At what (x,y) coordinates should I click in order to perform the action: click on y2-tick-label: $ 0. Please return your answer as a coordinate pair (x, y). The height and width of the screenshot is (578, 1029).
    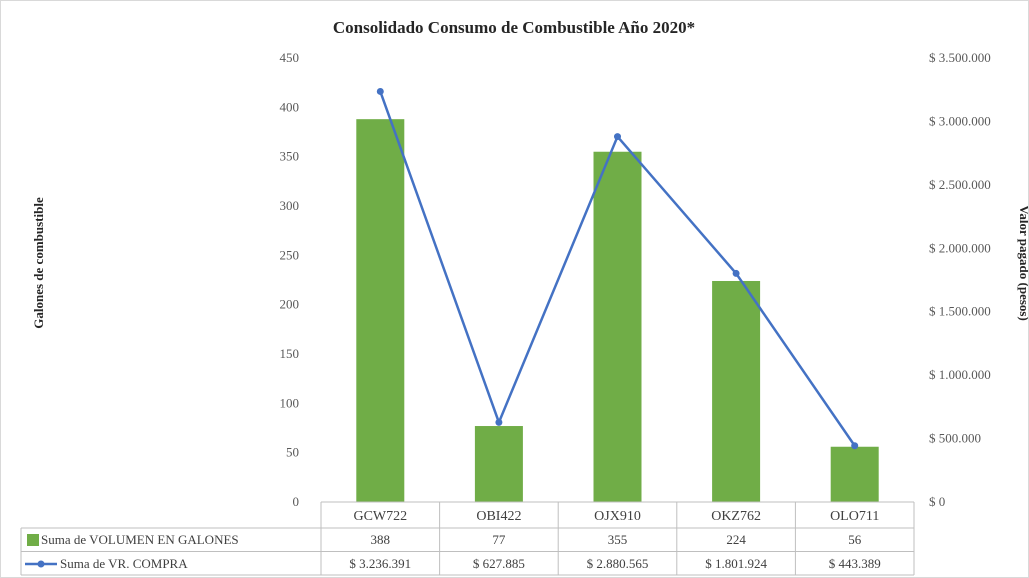
    Looking at the image, I should click on (937, 501).